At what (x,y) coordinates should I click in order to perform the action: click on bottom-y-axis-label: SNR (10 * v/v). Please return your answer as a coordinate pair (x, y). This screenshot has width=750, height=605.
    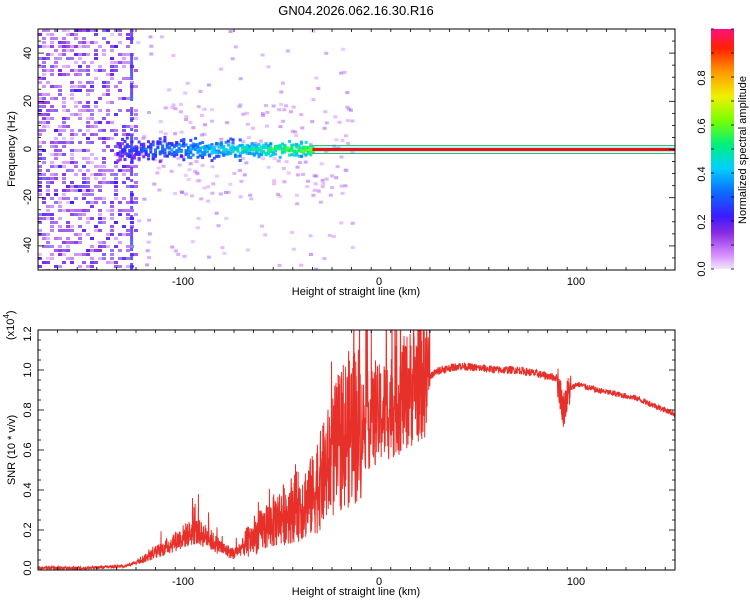
    Looking at the image, I should click on (12, 450).